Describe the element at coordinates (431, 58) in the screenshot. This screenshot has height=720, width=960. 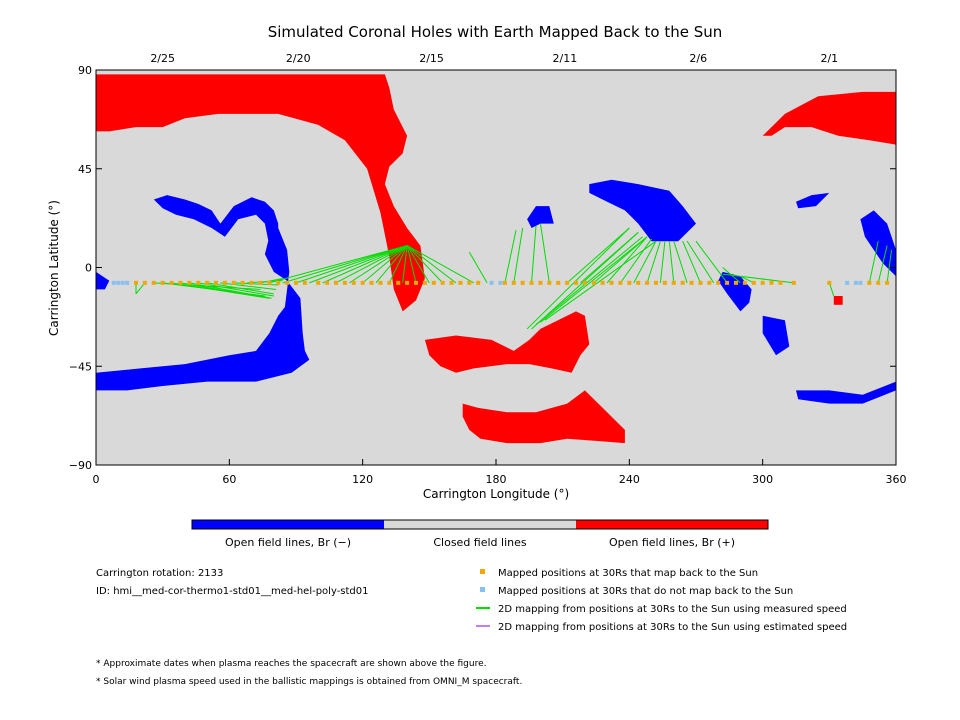
I see `date-label-2: 2/15` at that location.